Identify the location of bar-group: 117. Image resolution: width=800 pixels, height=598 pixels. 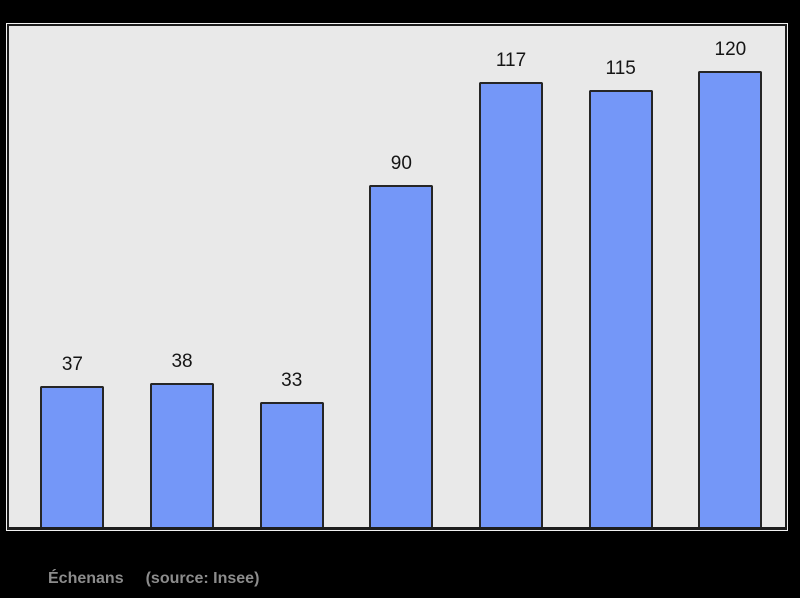
(511, 289).